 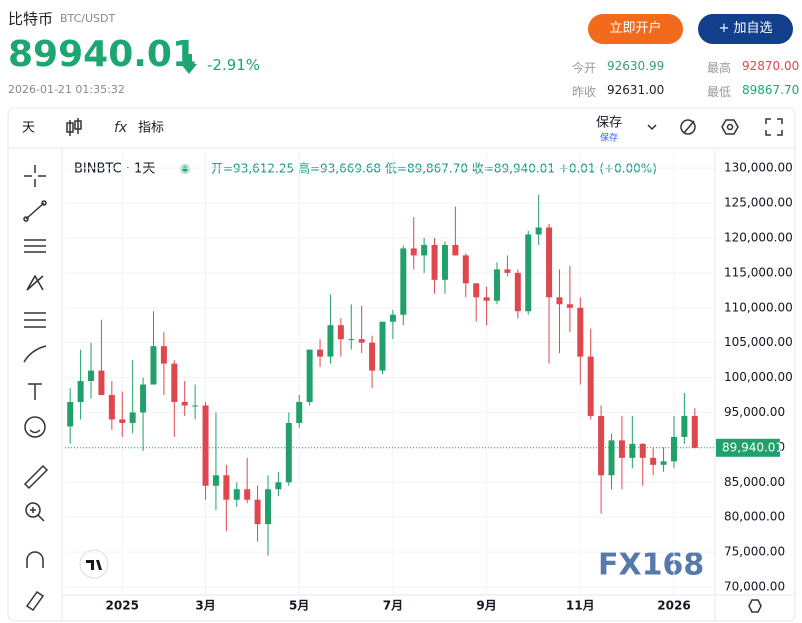 I want to click on stat-label: 今开, so click(x=584, y=68).